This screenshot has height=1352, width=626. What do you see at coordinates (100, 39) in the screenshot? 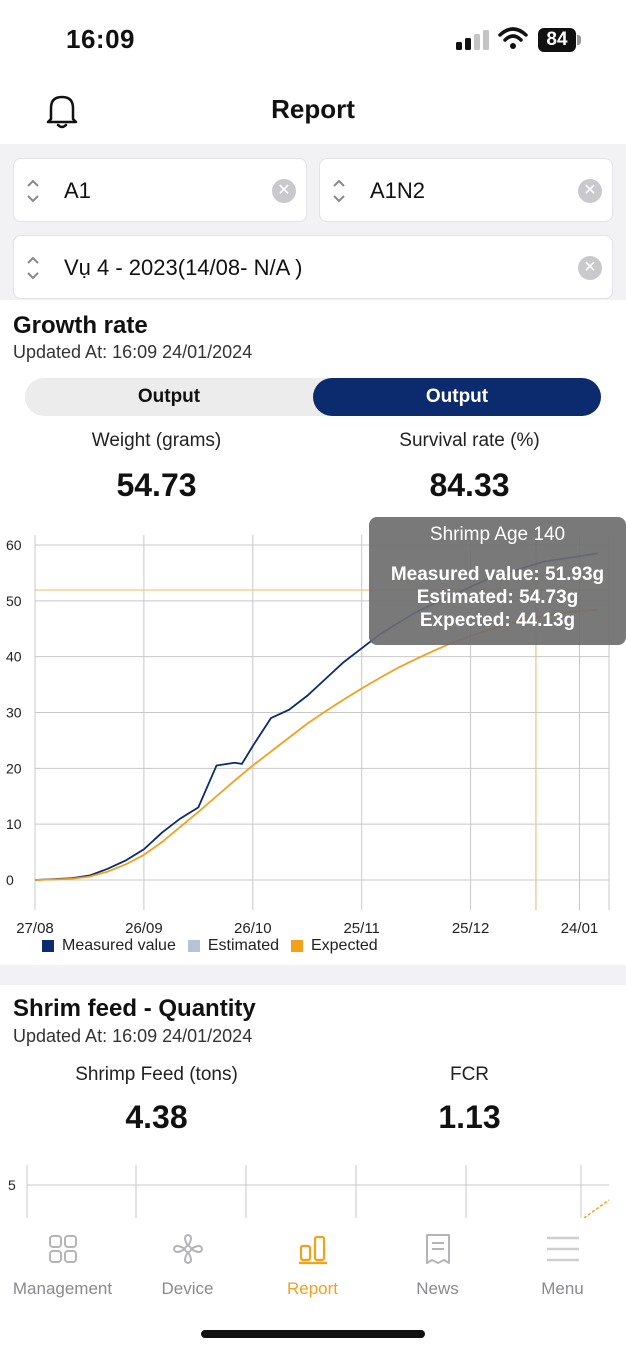
I see `status-time: 16:09` at bounding box center [100, 39].